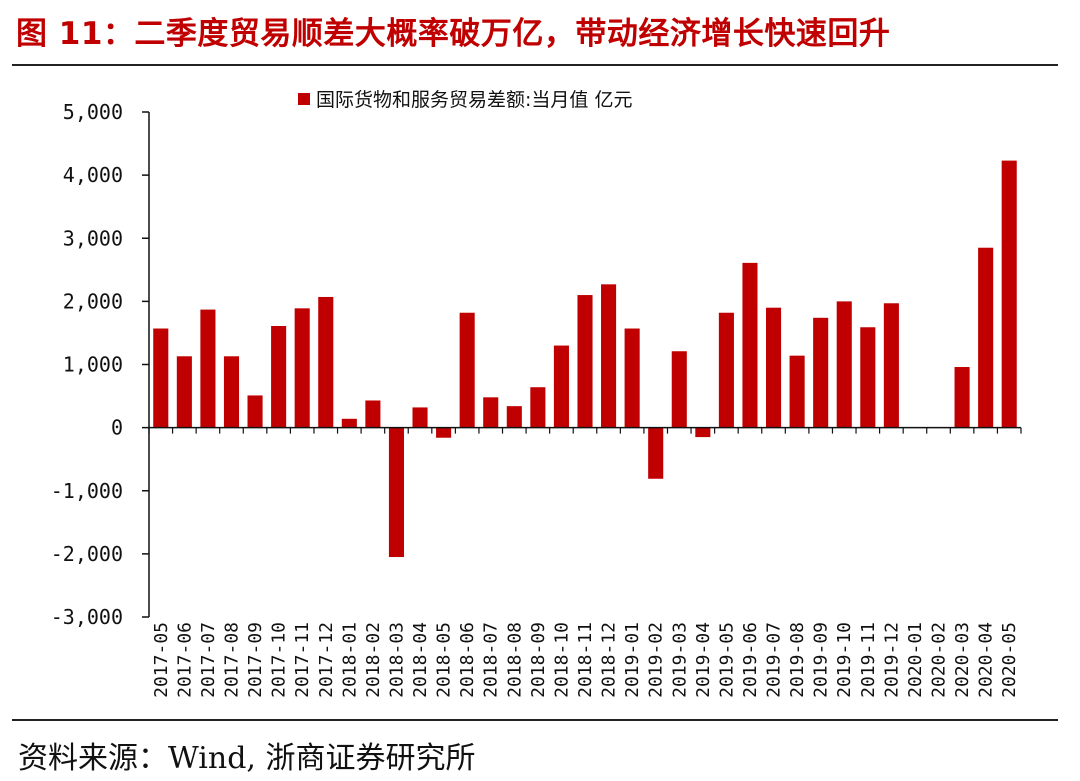 Image resolution: width=1080 pixels, height=781 pixels. Describe the element at coordinates (535, 720) in the screenshot. I see `footer-divider` at that location.